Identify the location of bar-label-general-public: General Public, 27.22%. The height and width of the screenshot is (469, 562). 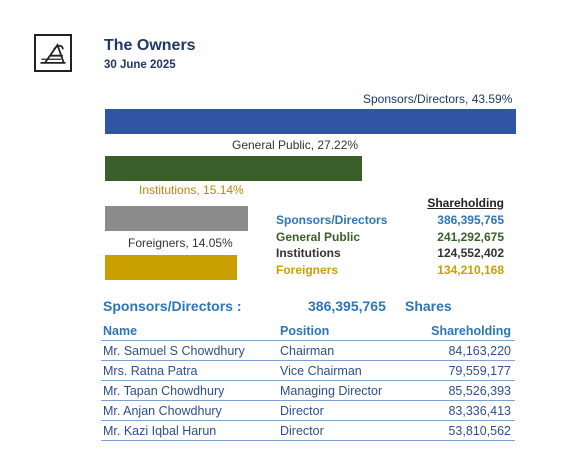
(295, 145).